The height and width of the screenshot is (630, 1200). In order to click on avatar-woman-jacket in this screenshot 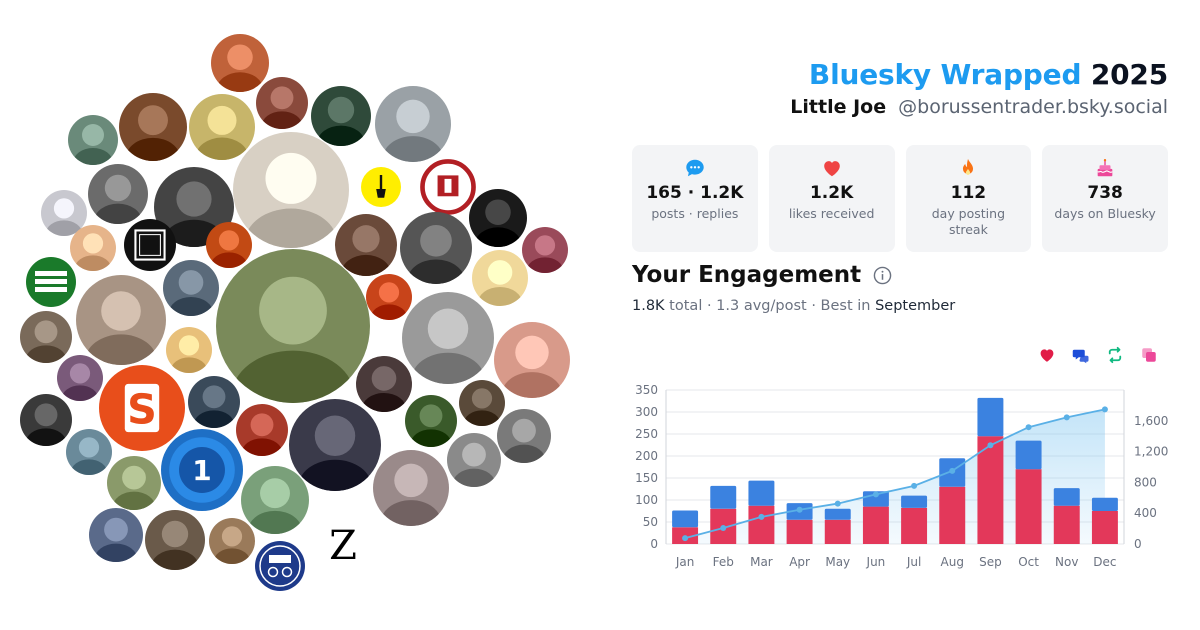, I will do `click(191, 288)`.